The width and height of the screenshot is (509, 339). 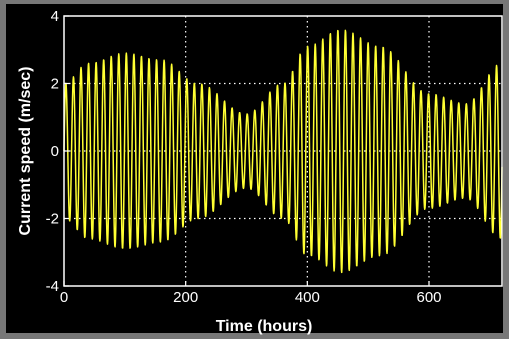 I want to click on y-axis-label: Current speed (m/sec), so click(x=25, y=151).